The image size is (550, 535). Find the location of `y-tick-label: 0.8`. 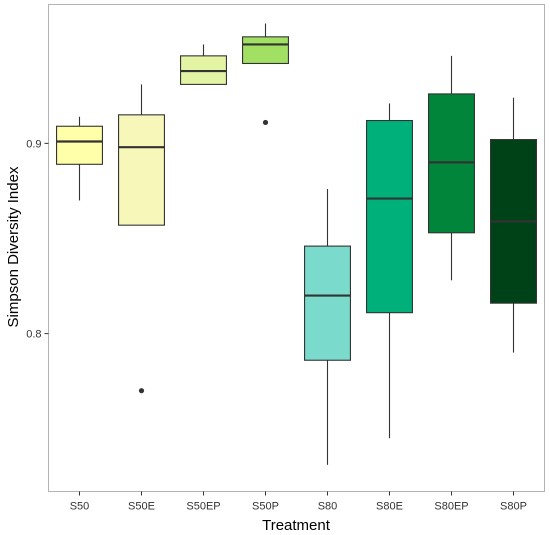

y-tick-label: 0.8 is located at coordinates (33, 335).